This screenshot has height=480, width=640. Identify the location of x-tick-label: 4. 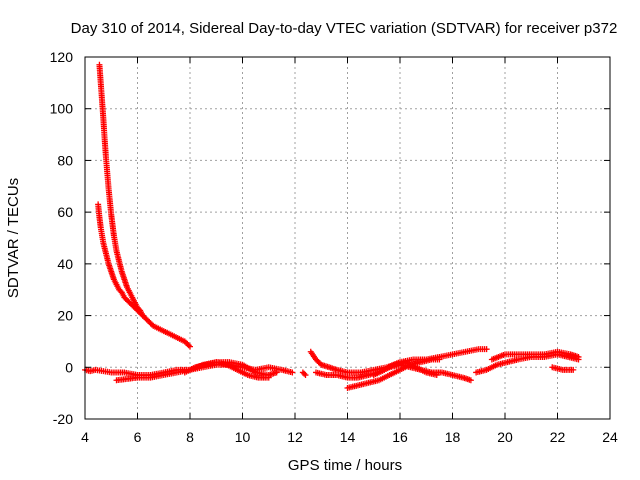
(85, 437).